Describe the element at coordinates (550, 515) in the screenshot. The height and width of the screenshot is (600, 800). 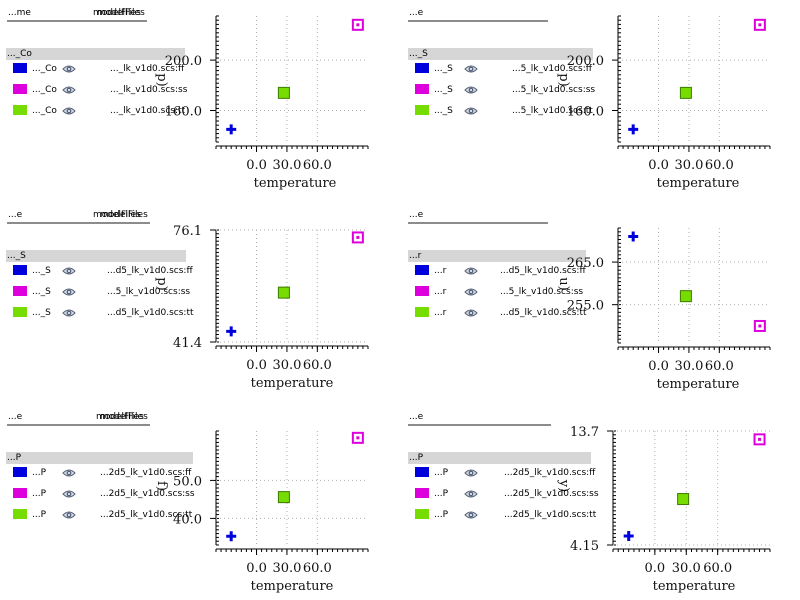
I see `row-model-file: ...2d5_lk_v1d0.scs:tt` at that location.